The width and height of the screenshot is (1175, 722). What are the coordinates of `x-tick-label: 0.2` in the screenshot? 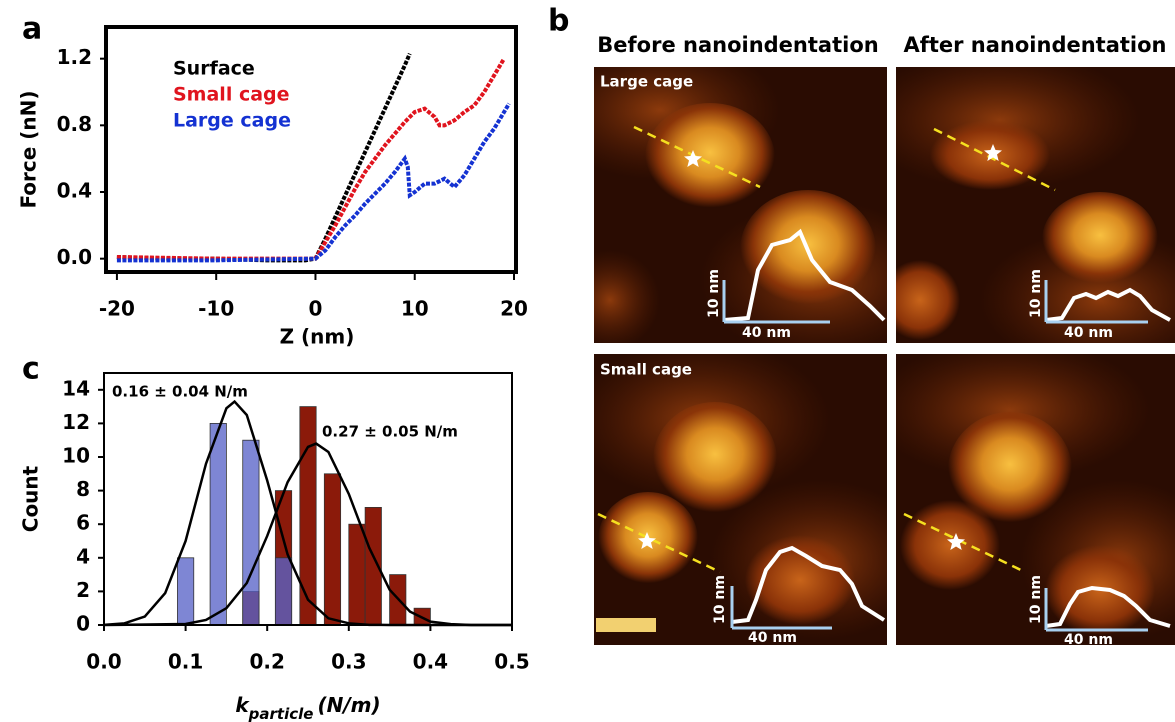 It's located at (266, 662).